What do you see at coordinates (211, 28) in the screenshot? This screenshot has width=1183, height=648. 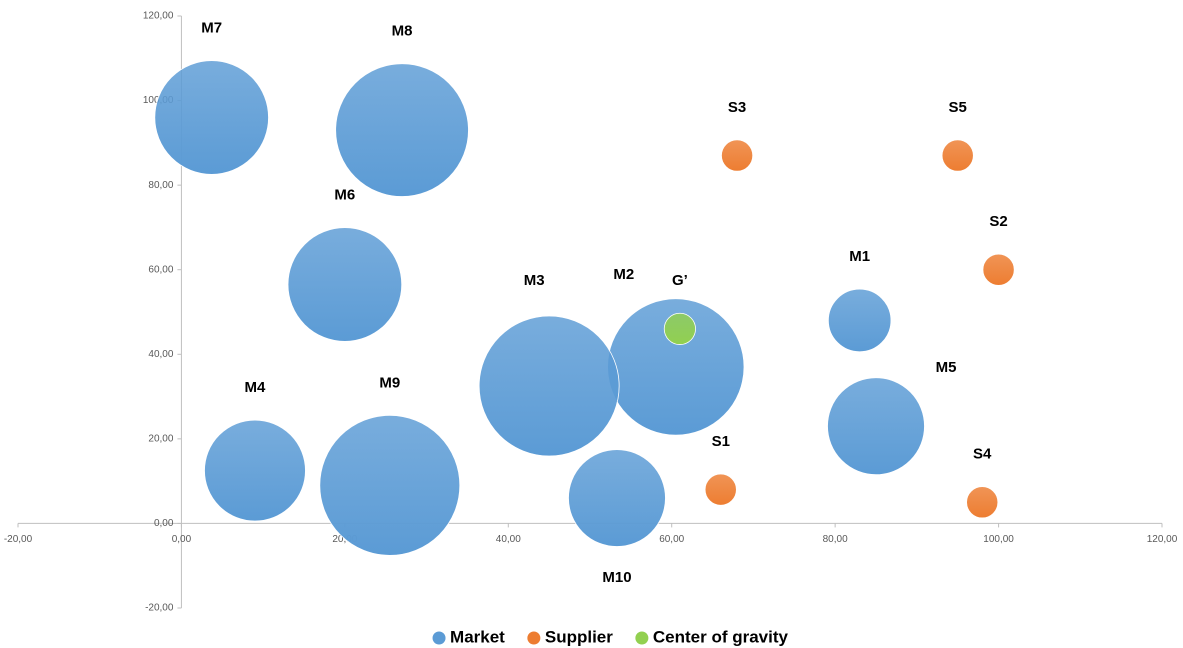 I see `data-label: M7` at bounding box center [211, 28].